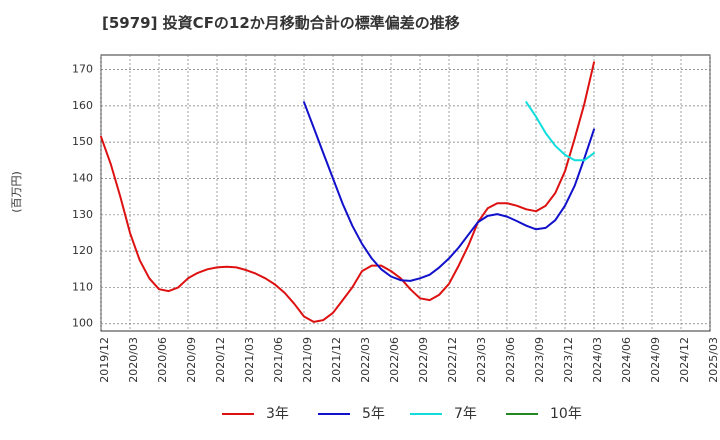 The height and width of the screenshot is (440, 720). I want to click on y-tick-label: 130, so click(82, 214).